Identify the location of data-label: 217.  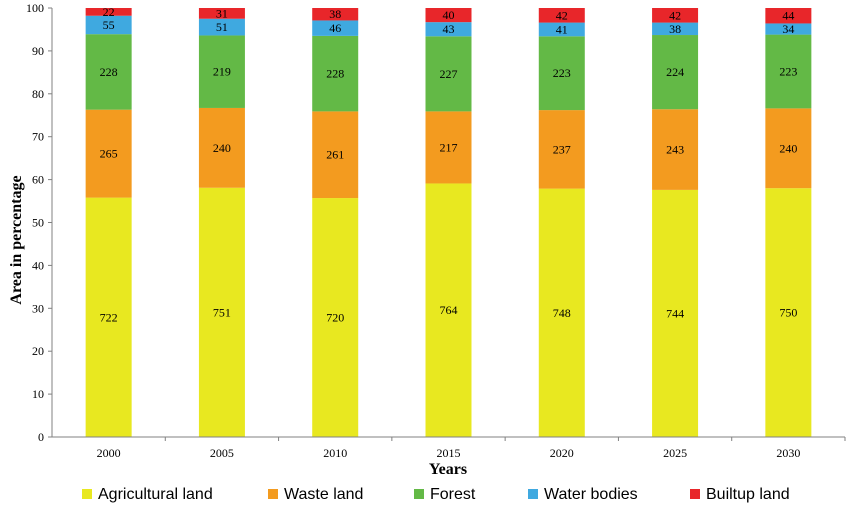
(449, 147).